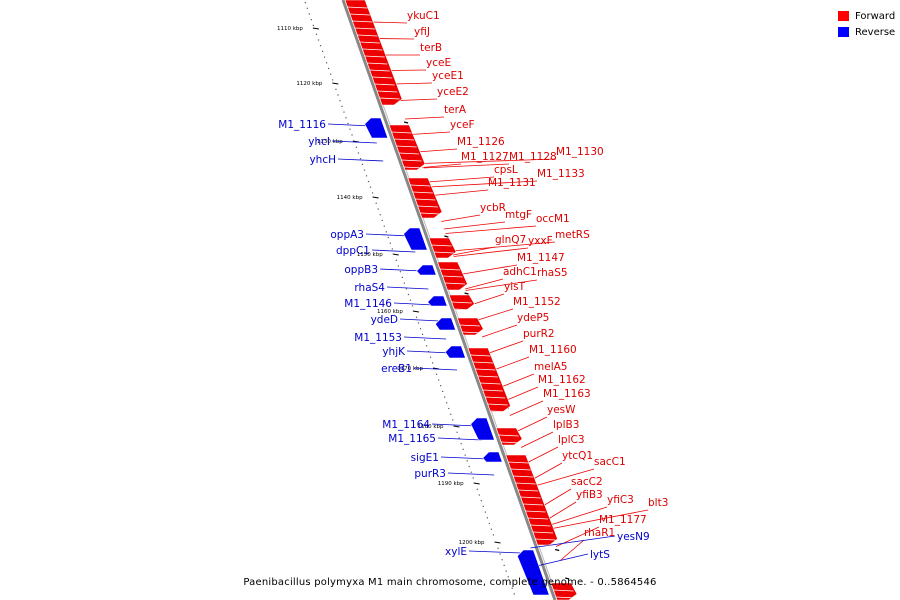  What do you see at coordinates (406, 425) in the screenshot?
I see `gene-label-reverse: M1_1164` at bounding box center [406, 425].